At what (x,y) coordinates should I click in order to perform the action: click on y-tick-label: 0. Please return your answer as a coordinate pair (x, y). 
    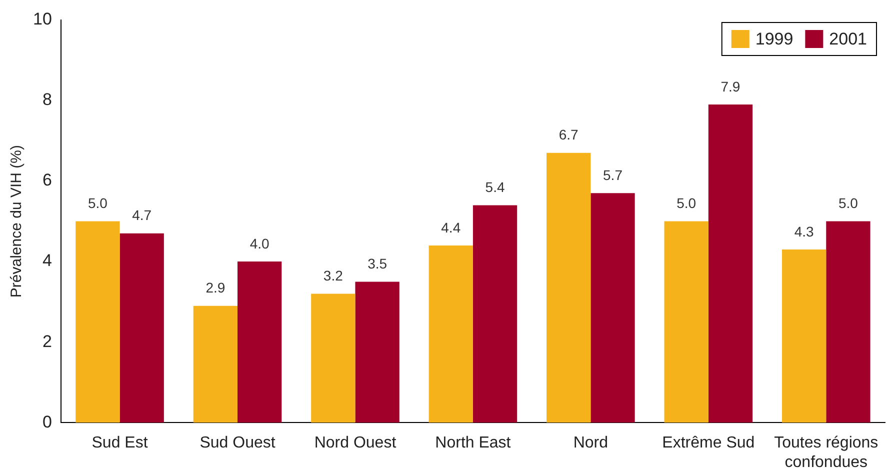
    Looking at the image, I should click on (47, 422).